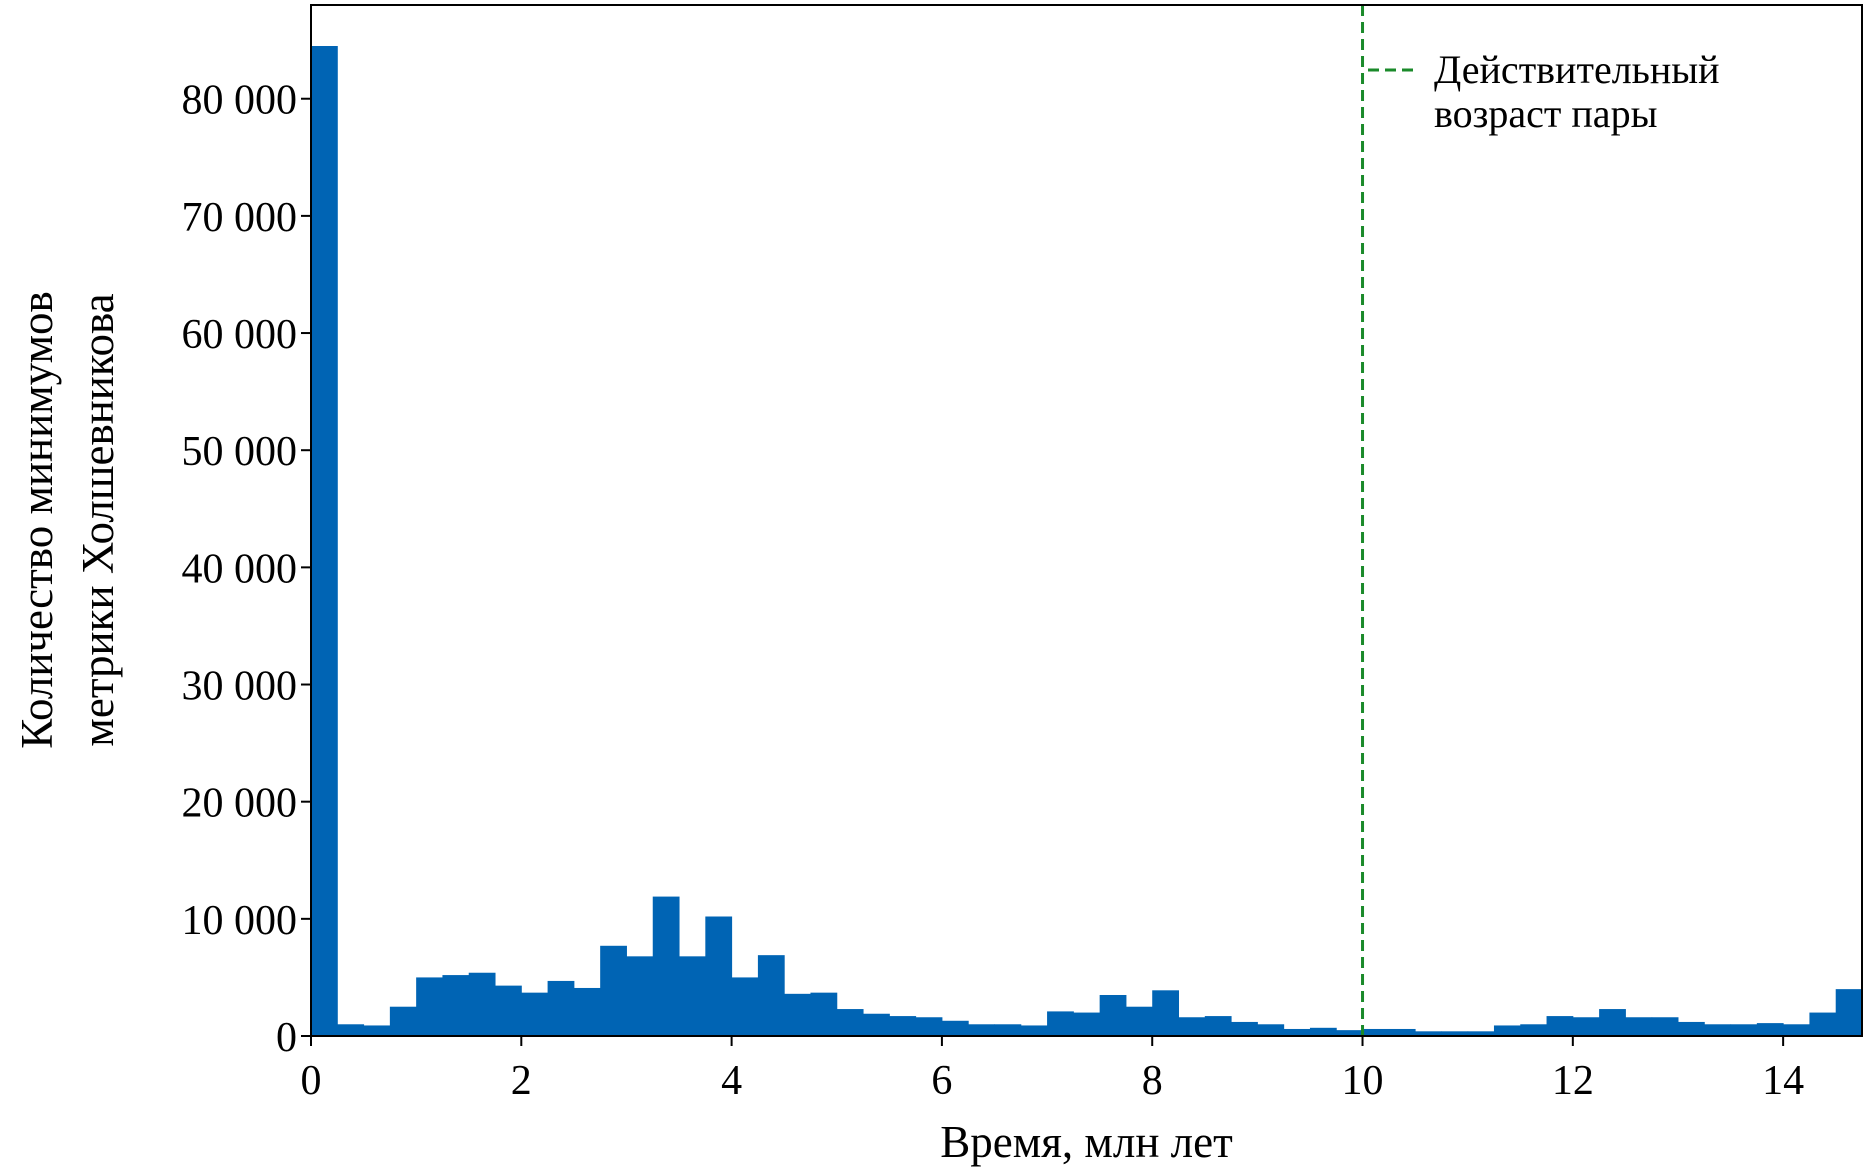 This screenshot has width=1874, height=1176. I want to click on y-tick-label: 10 000, so click(240, 921).